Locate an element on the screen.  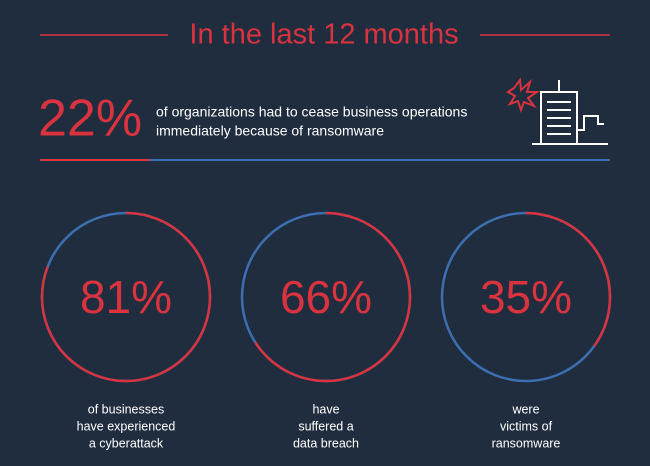
stat-caption: data breach is located at coordinates (326, 443).